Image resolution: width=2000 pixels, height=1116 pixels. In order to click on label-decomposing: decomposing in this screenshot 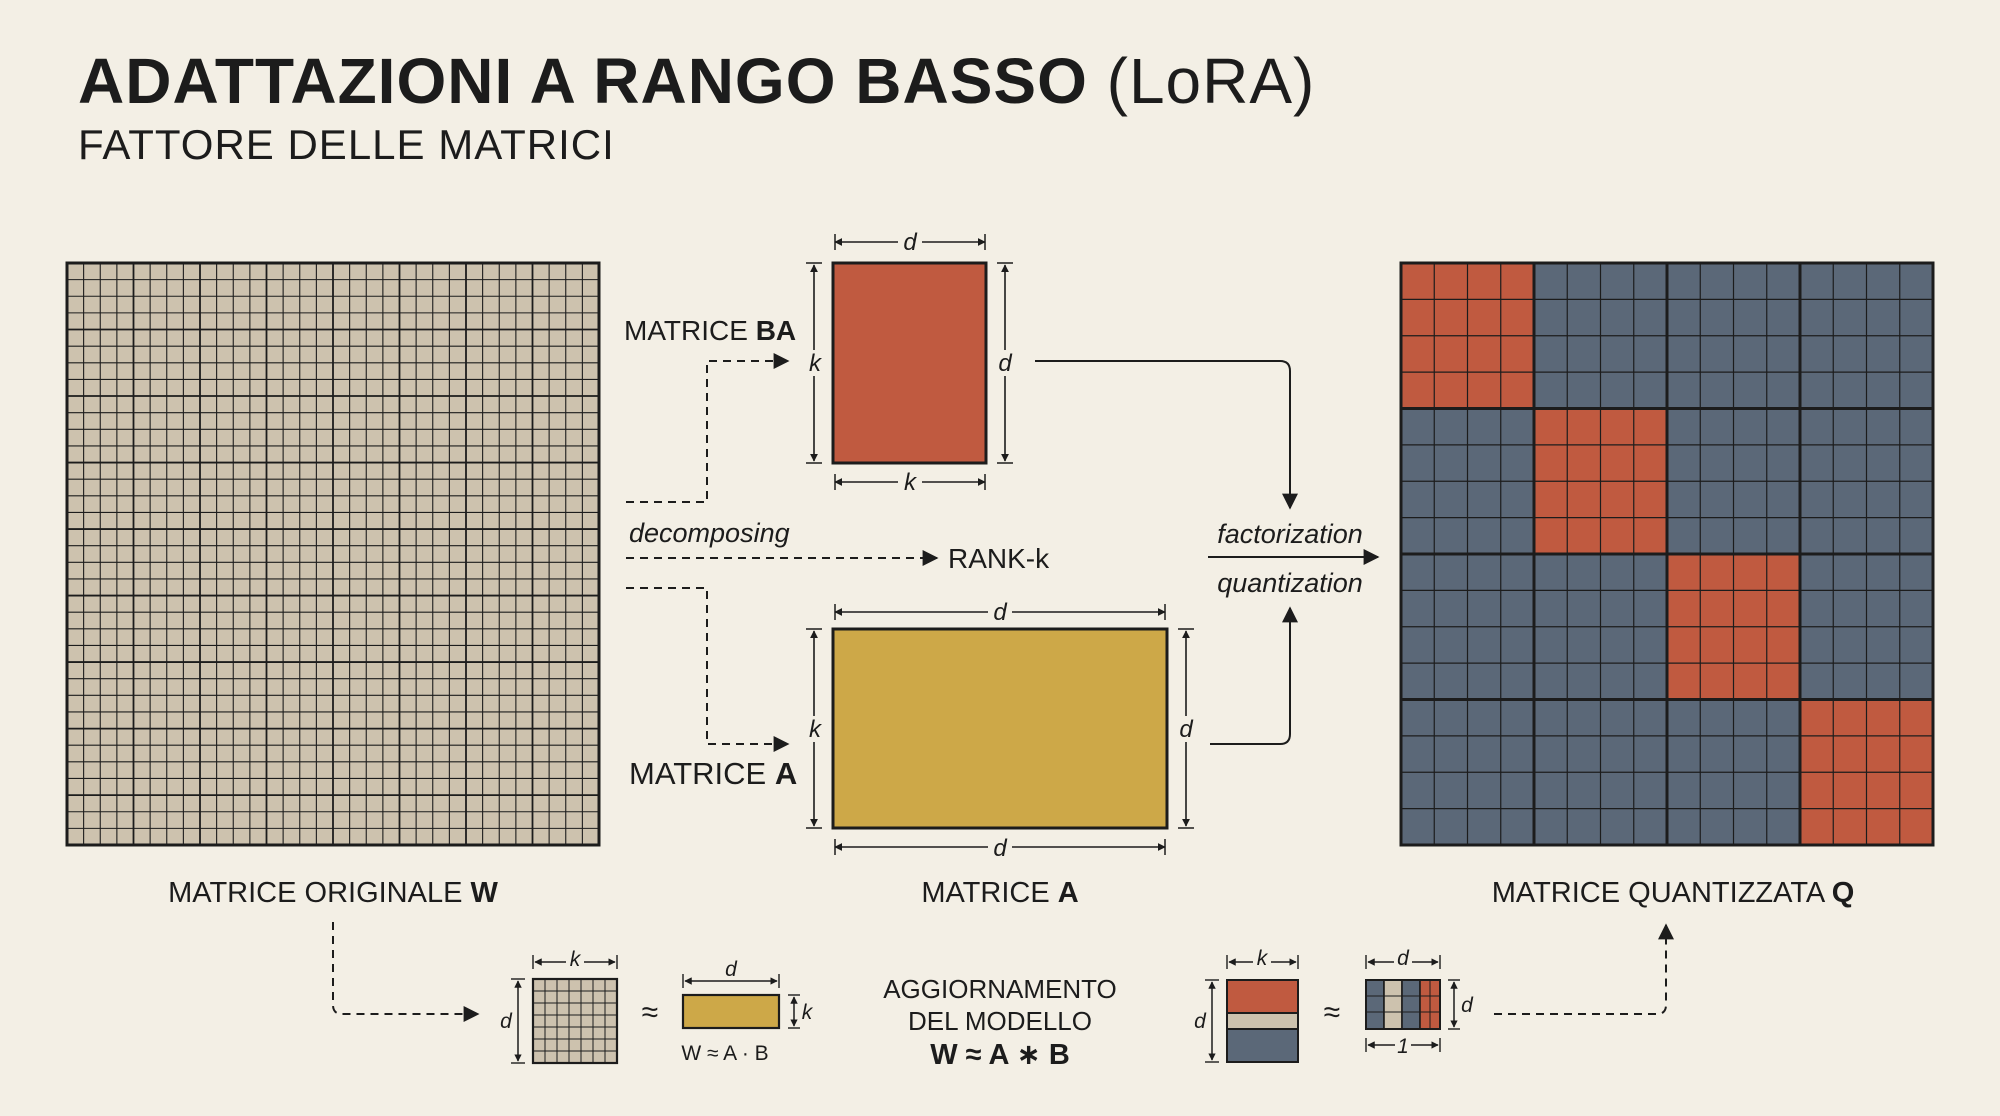, I will do `click(709, 533)`.